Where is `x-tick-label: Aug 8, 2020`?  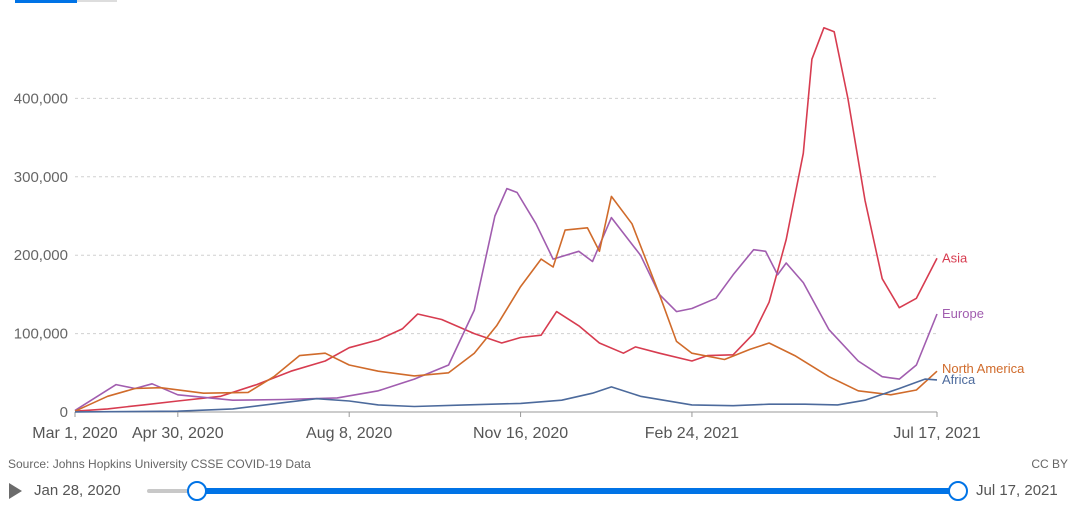
x-tick-label: Aug 8, 2020 is located at coordinates (349, 433).